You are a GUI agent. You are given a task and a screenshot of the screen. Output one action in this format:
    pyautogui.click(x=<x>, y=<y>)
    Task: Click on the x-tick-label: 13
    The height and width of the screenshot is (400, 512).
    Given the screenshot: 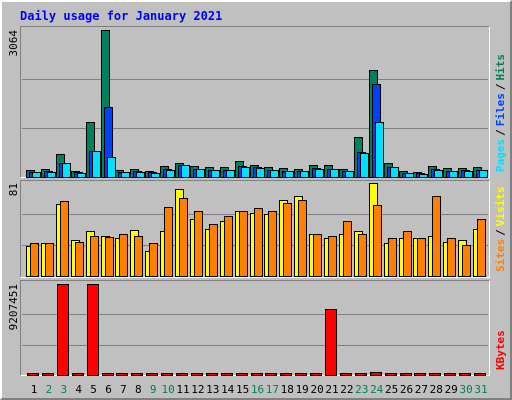 What is the action you would take?
    pyautogui.click(x=212, y=389)
    